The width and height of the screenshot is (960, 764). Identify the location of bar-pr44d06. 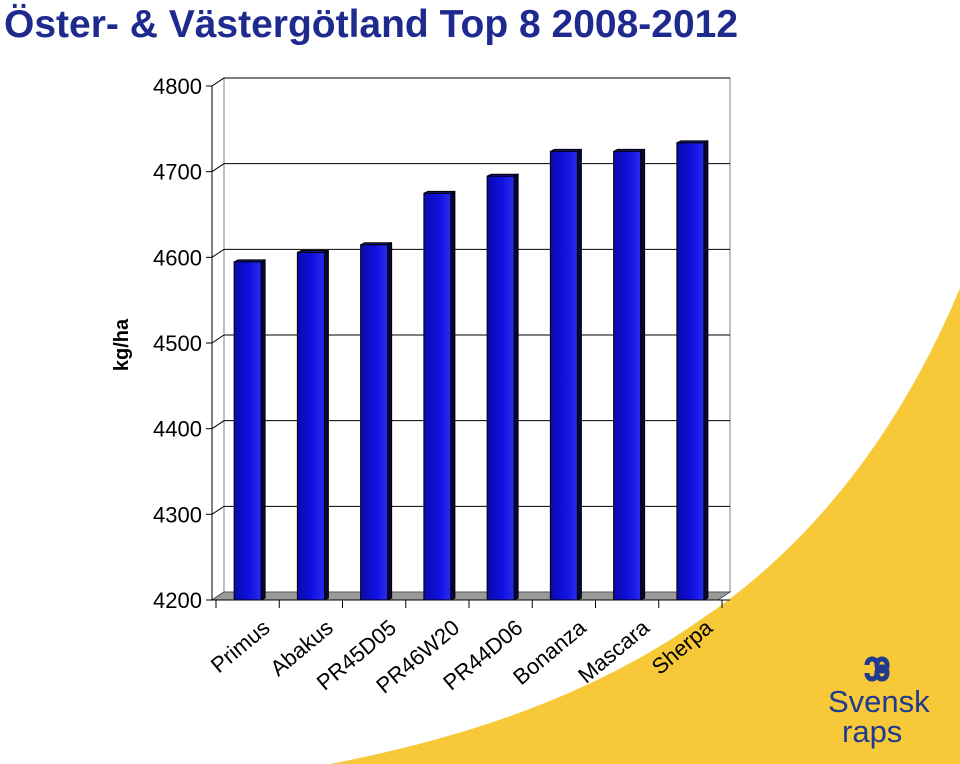
(502, 387).